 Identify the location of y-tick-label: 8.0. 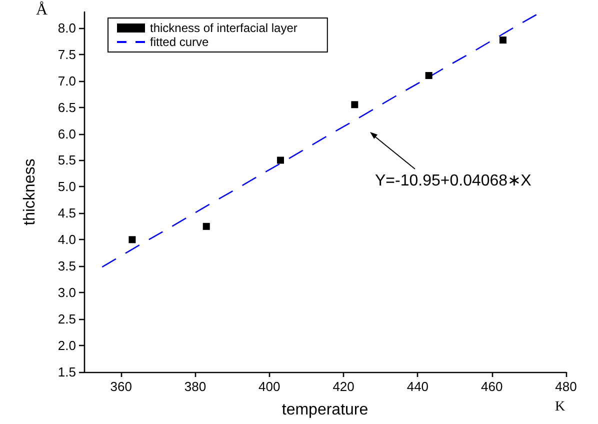
(67, 28).